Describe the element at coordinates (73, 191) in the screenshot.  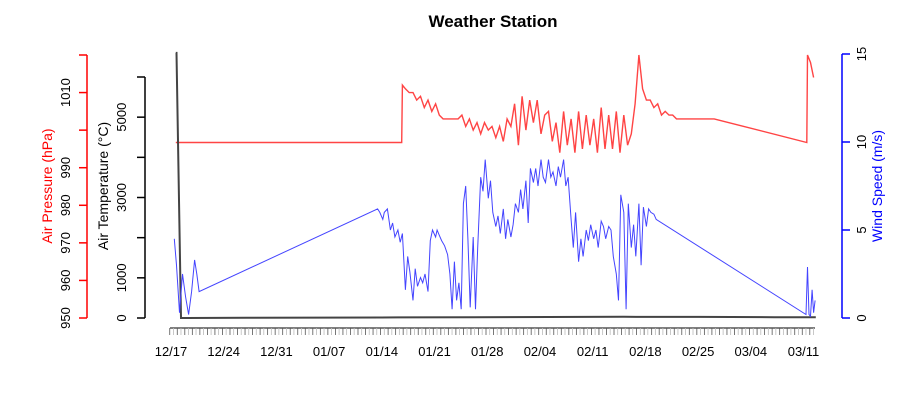
I see `pressure-axis: 950 960 970 980 990 1010` at that location.